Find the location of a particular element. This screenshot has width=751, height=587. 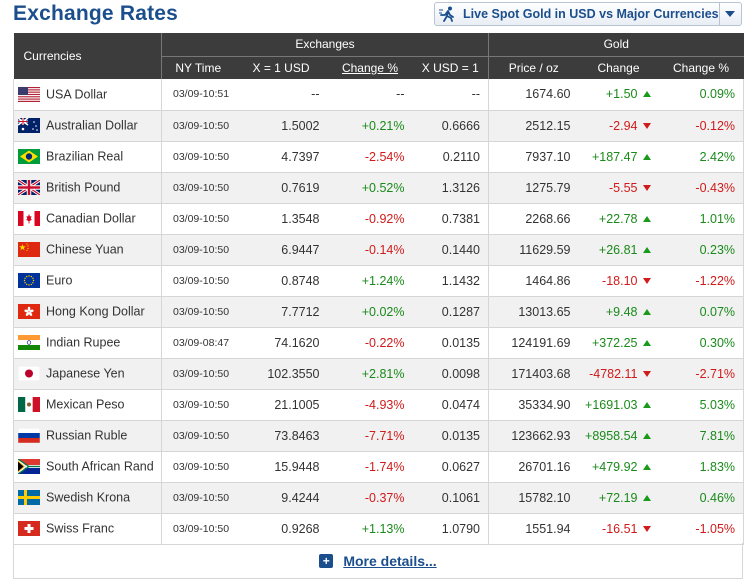

currency-cell: Mexican Peso is located at coordinates (87, 405).